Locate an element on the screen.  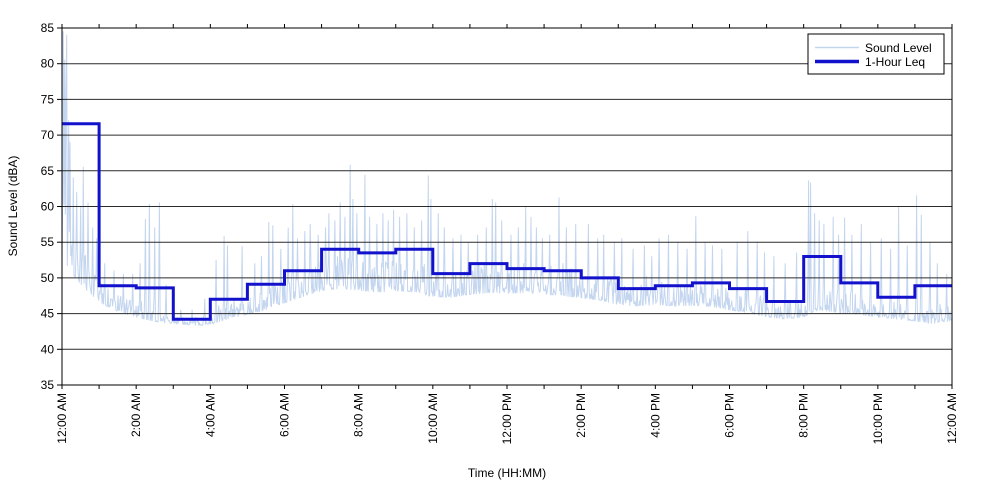
y-tick-label: 50 is located at coordinates (48, 278).